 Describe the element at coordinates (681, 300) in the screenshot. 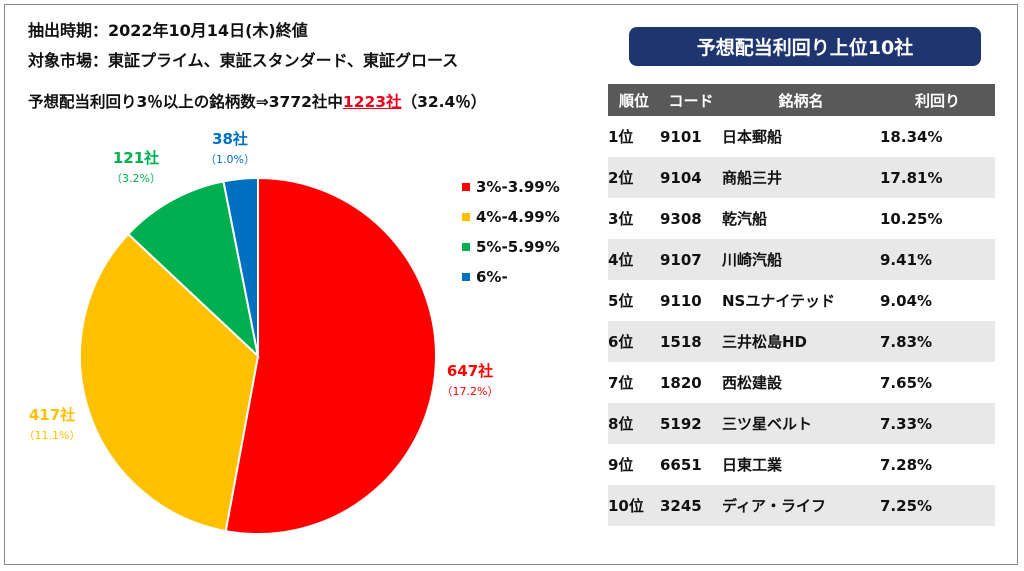

I see `code-cell: 9110` at that location.